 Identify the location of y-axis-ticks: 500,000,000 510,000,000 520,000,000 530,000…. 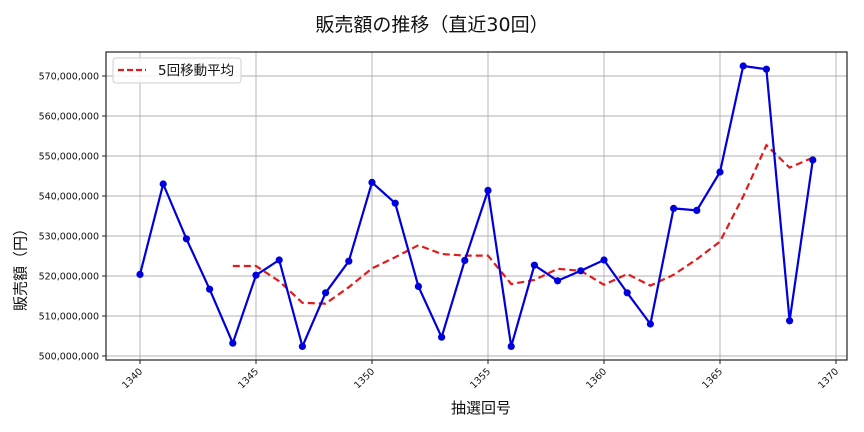
(72, 217).